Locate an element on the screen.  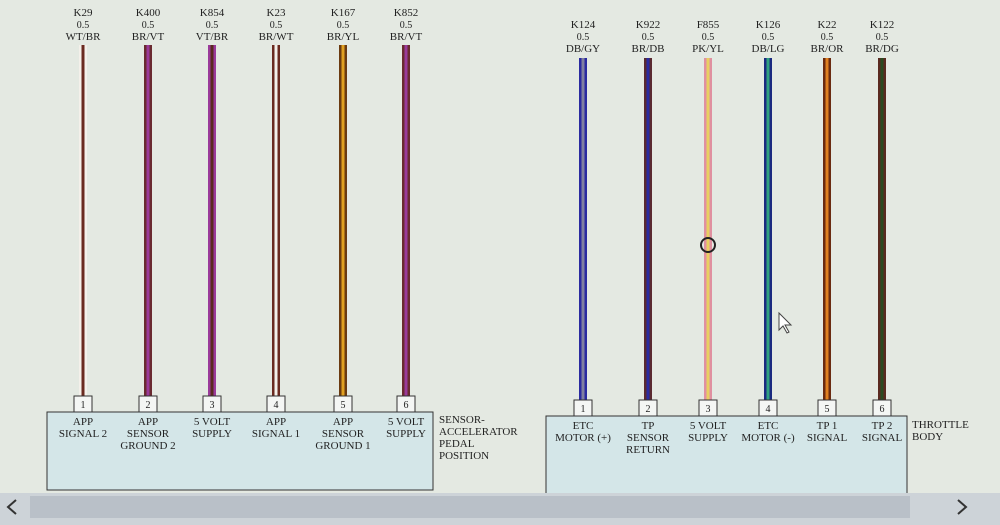
circuit: K22 is located at coordinates (827, 25).